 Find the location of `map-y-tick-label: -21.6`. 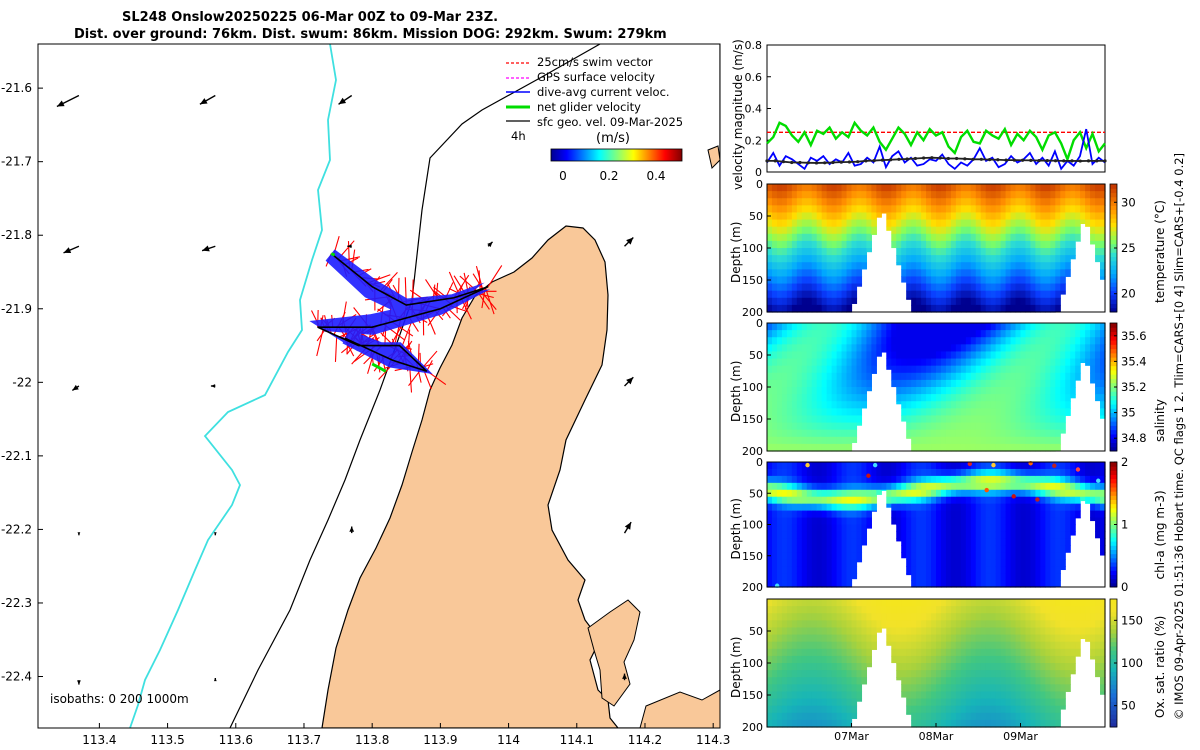

map-y-tick-label: -21.6 is located at coordinates (16, 88).